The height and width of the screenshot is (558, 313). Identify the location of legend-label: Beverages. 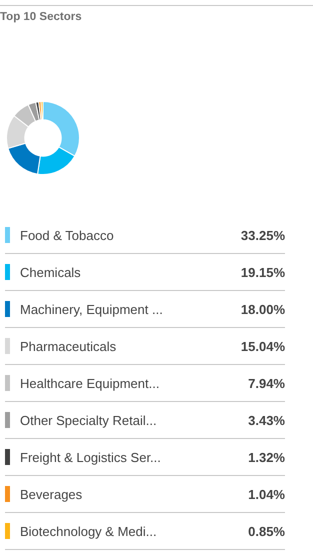
(52, 494).